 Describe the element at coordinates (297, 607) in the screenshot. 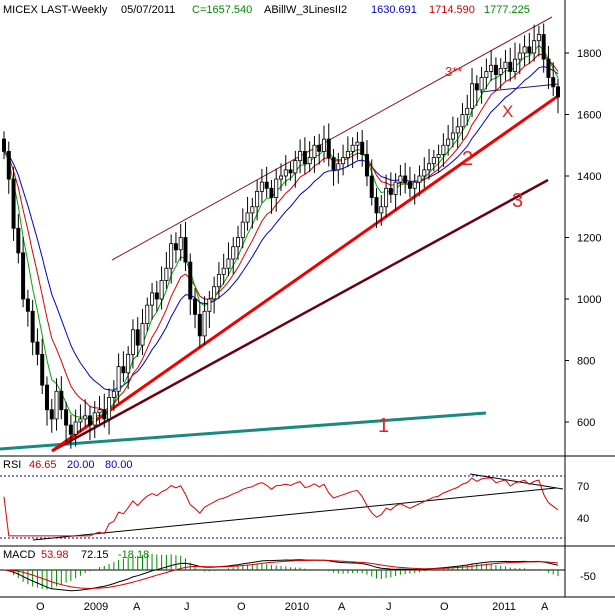

I see `x-tick-label: 2010` at that location.